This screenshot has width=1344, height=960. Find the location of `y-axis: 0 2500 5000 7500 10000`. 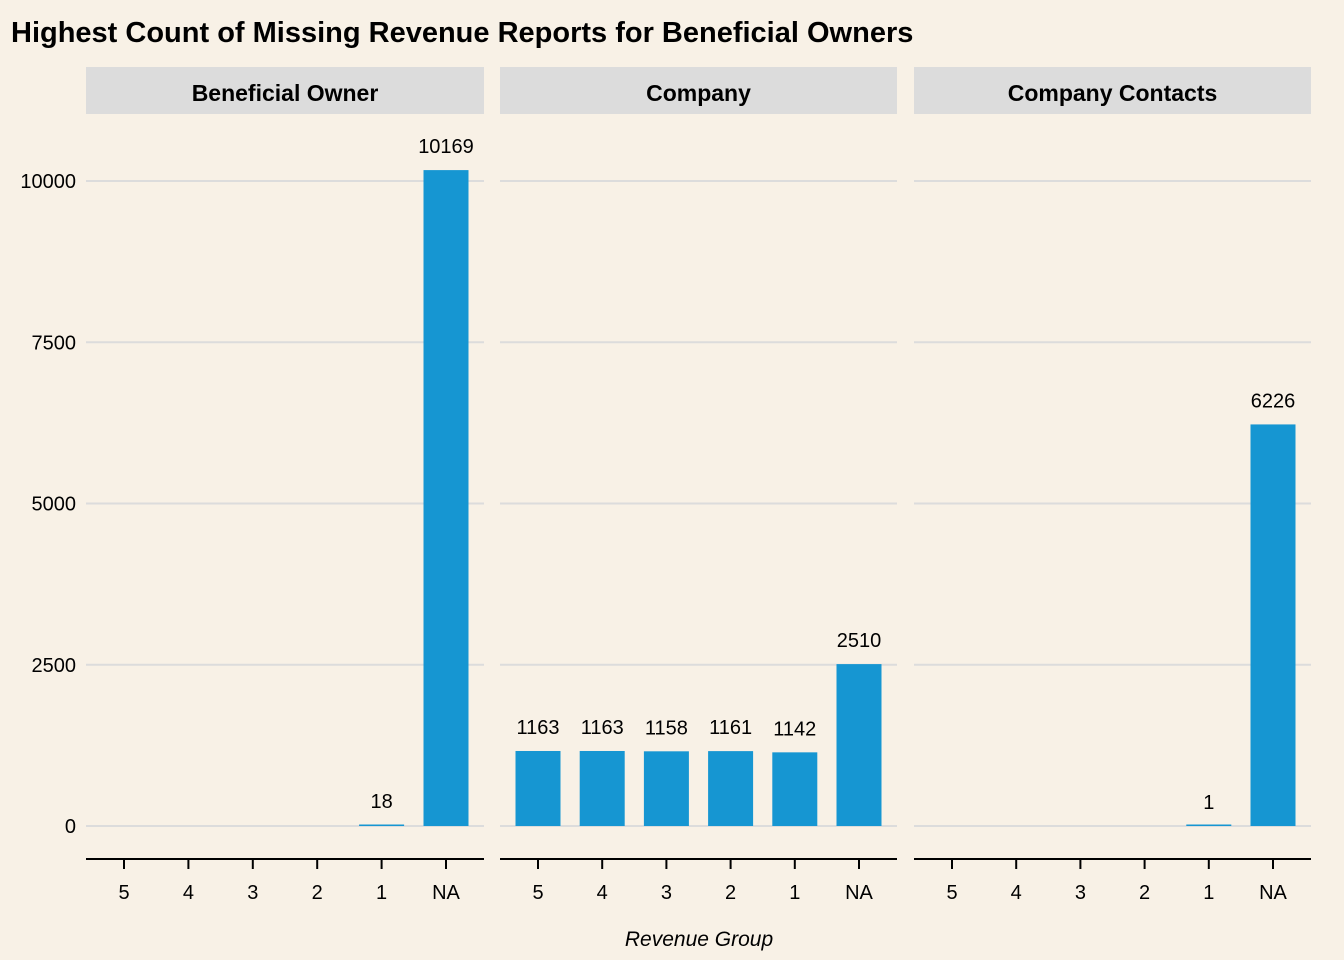

y-axis: 0 2500 5000 7500 10000 is located at coordinates (48, 504).